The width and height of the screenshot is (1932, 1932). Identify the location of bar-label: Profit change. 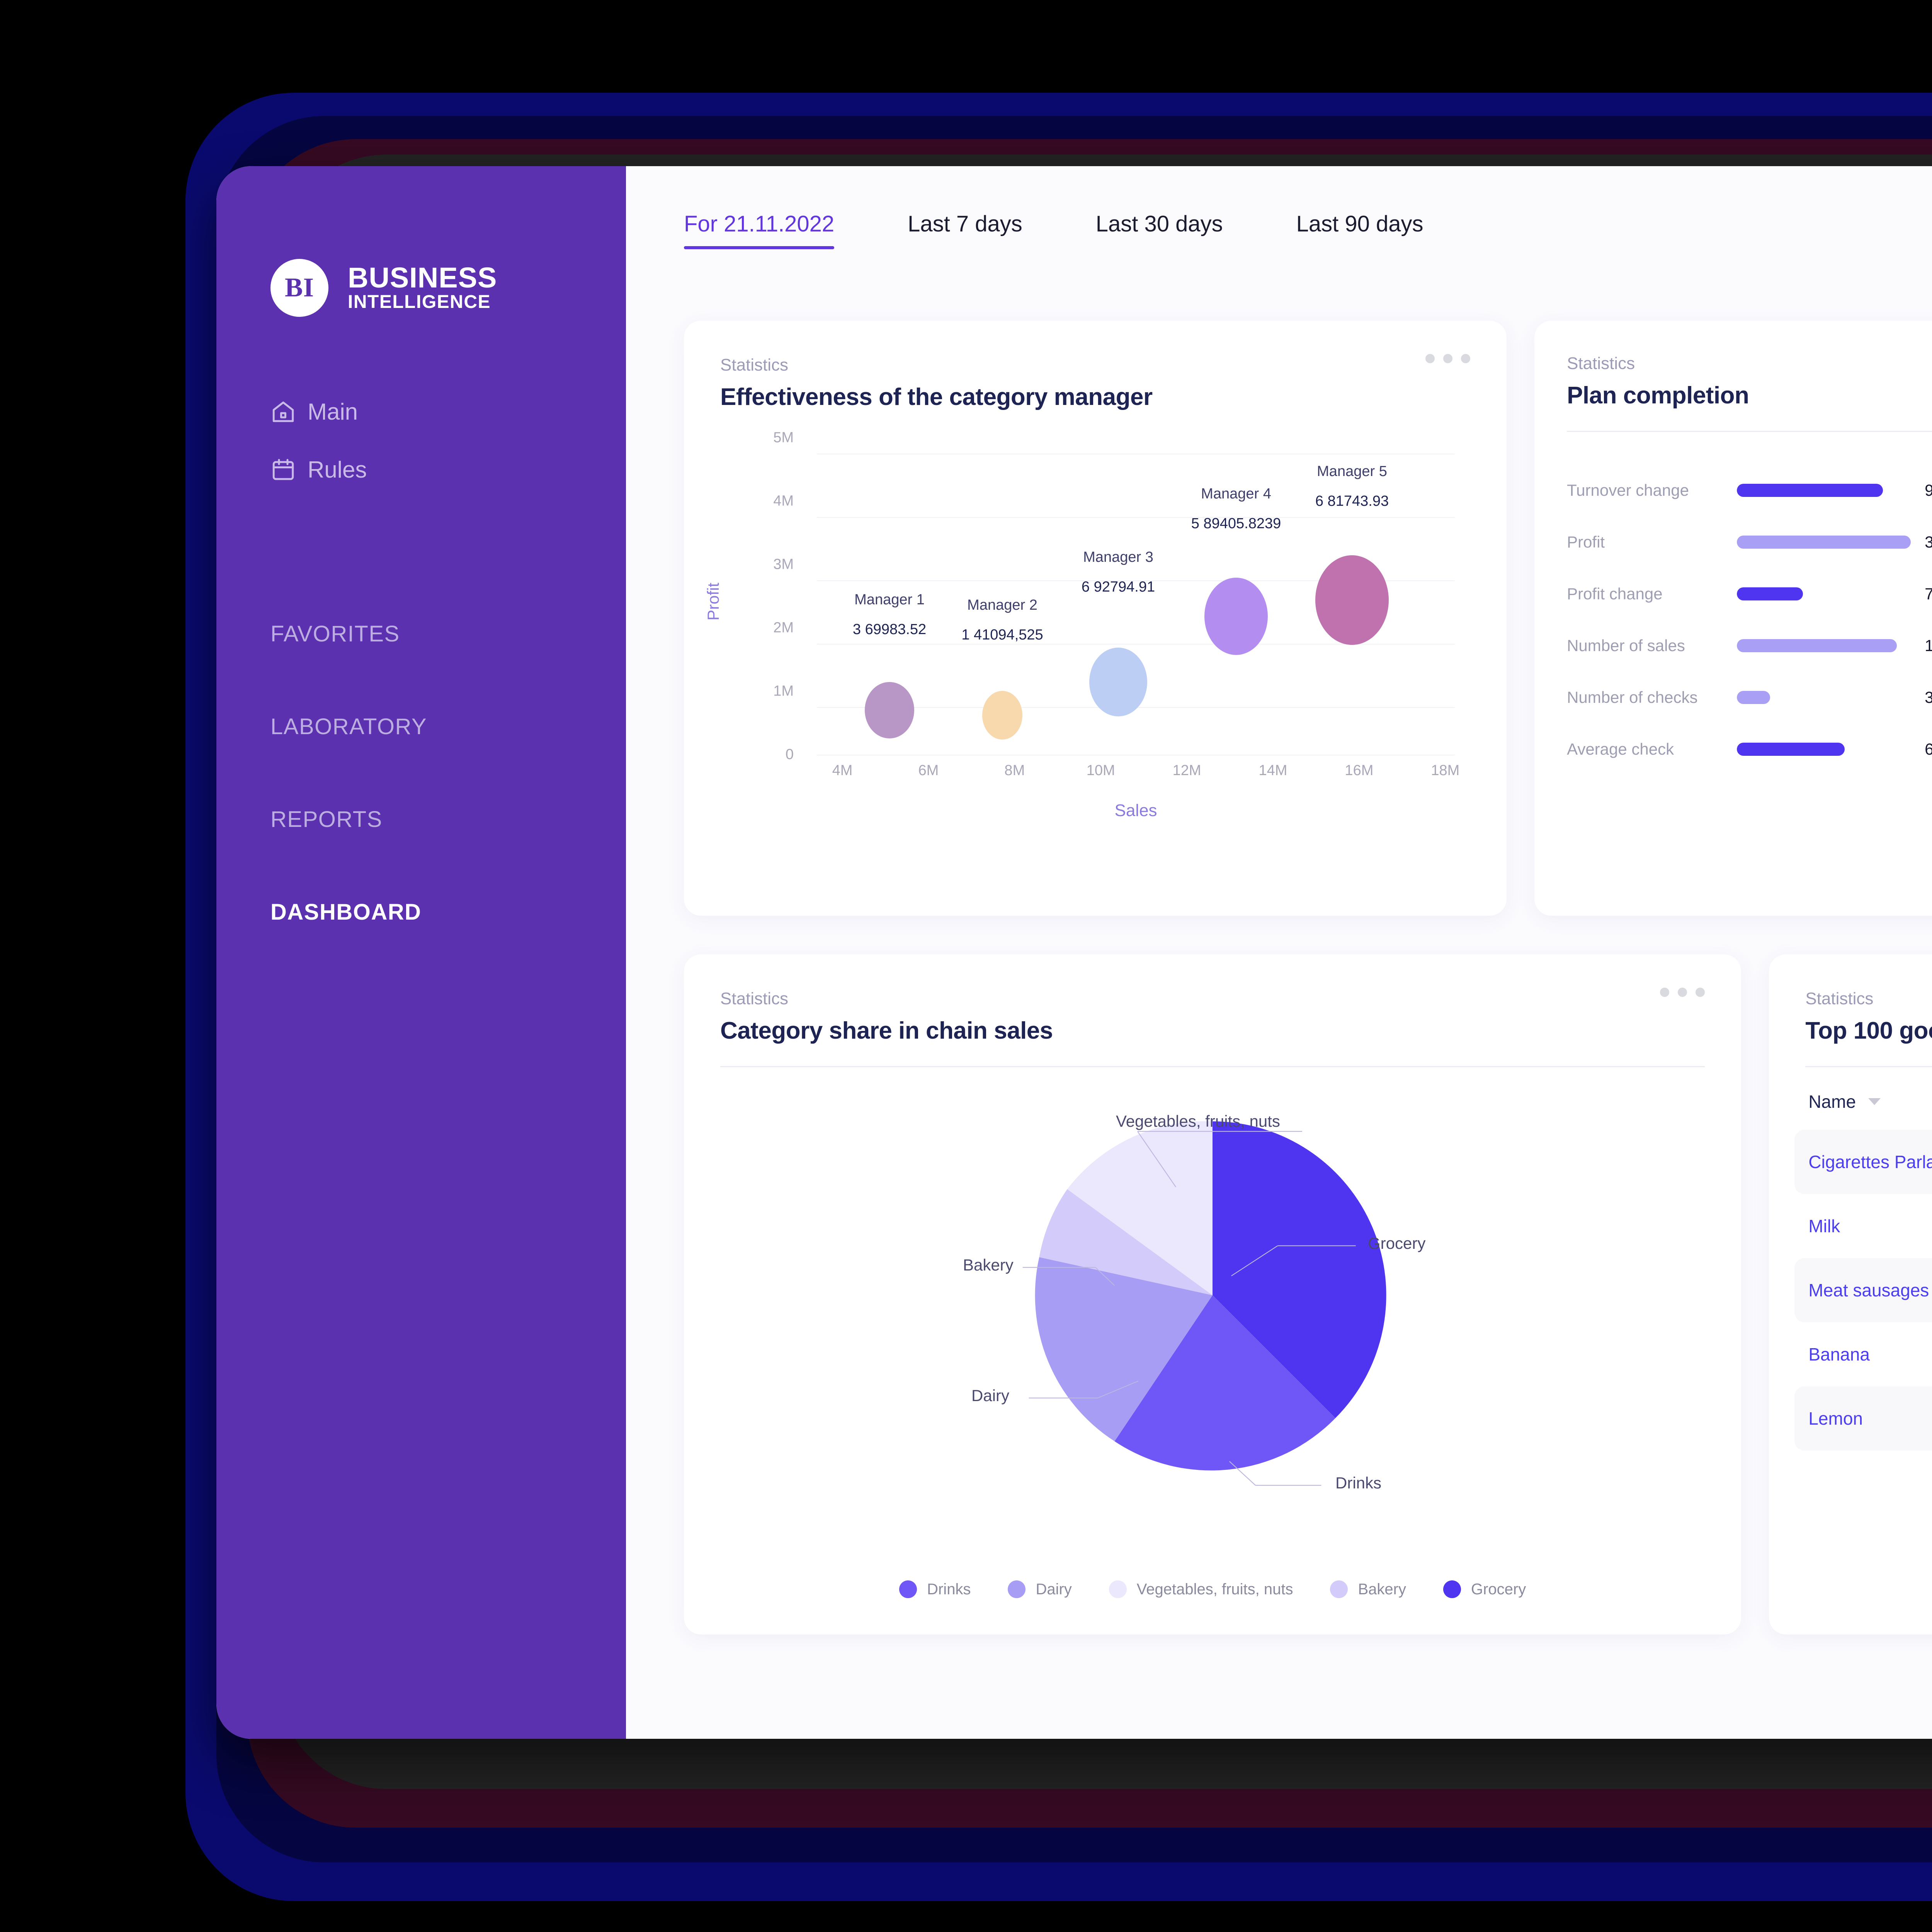
(1615, 594).